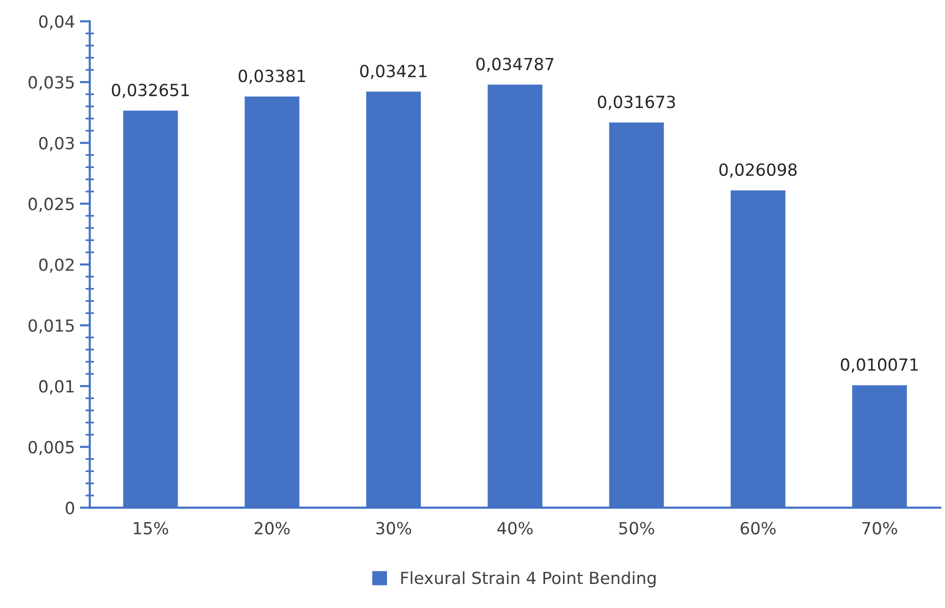 The height and width of the screenshot is (608, 945). Describe the element at coordinates (394, 528) in the screenshot. I see `x-tick-label: 30%` at that location.